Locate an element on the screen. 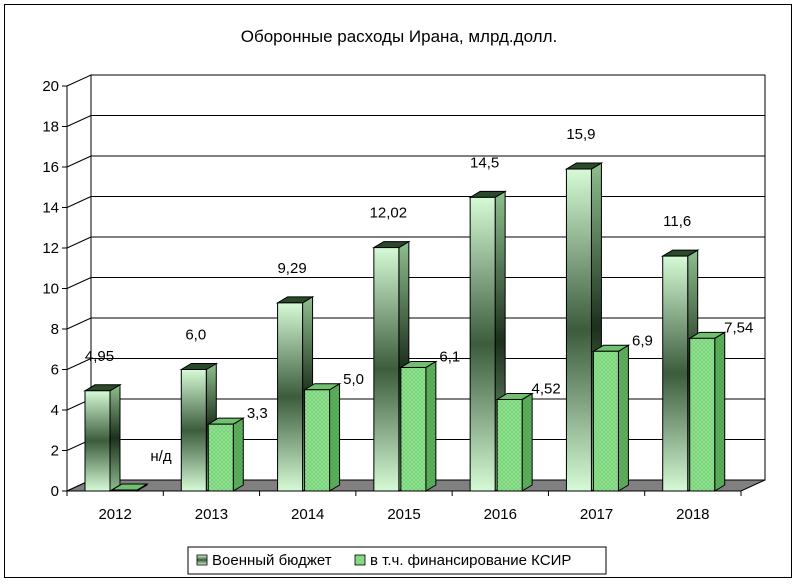 This screenshot has height=584, width=798. data-label: 5,0 is located at coordinates (353, 379).